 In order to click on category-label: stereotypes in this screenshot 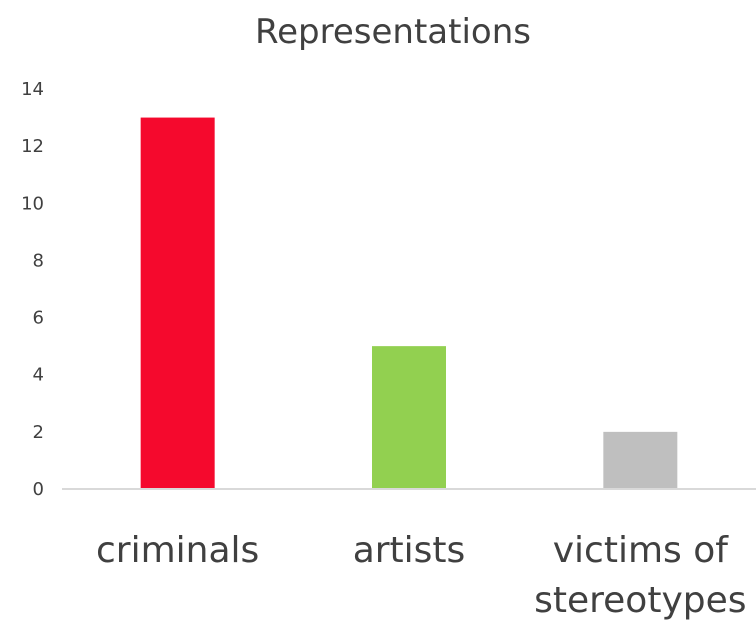, I will do `click(640, 600)`.